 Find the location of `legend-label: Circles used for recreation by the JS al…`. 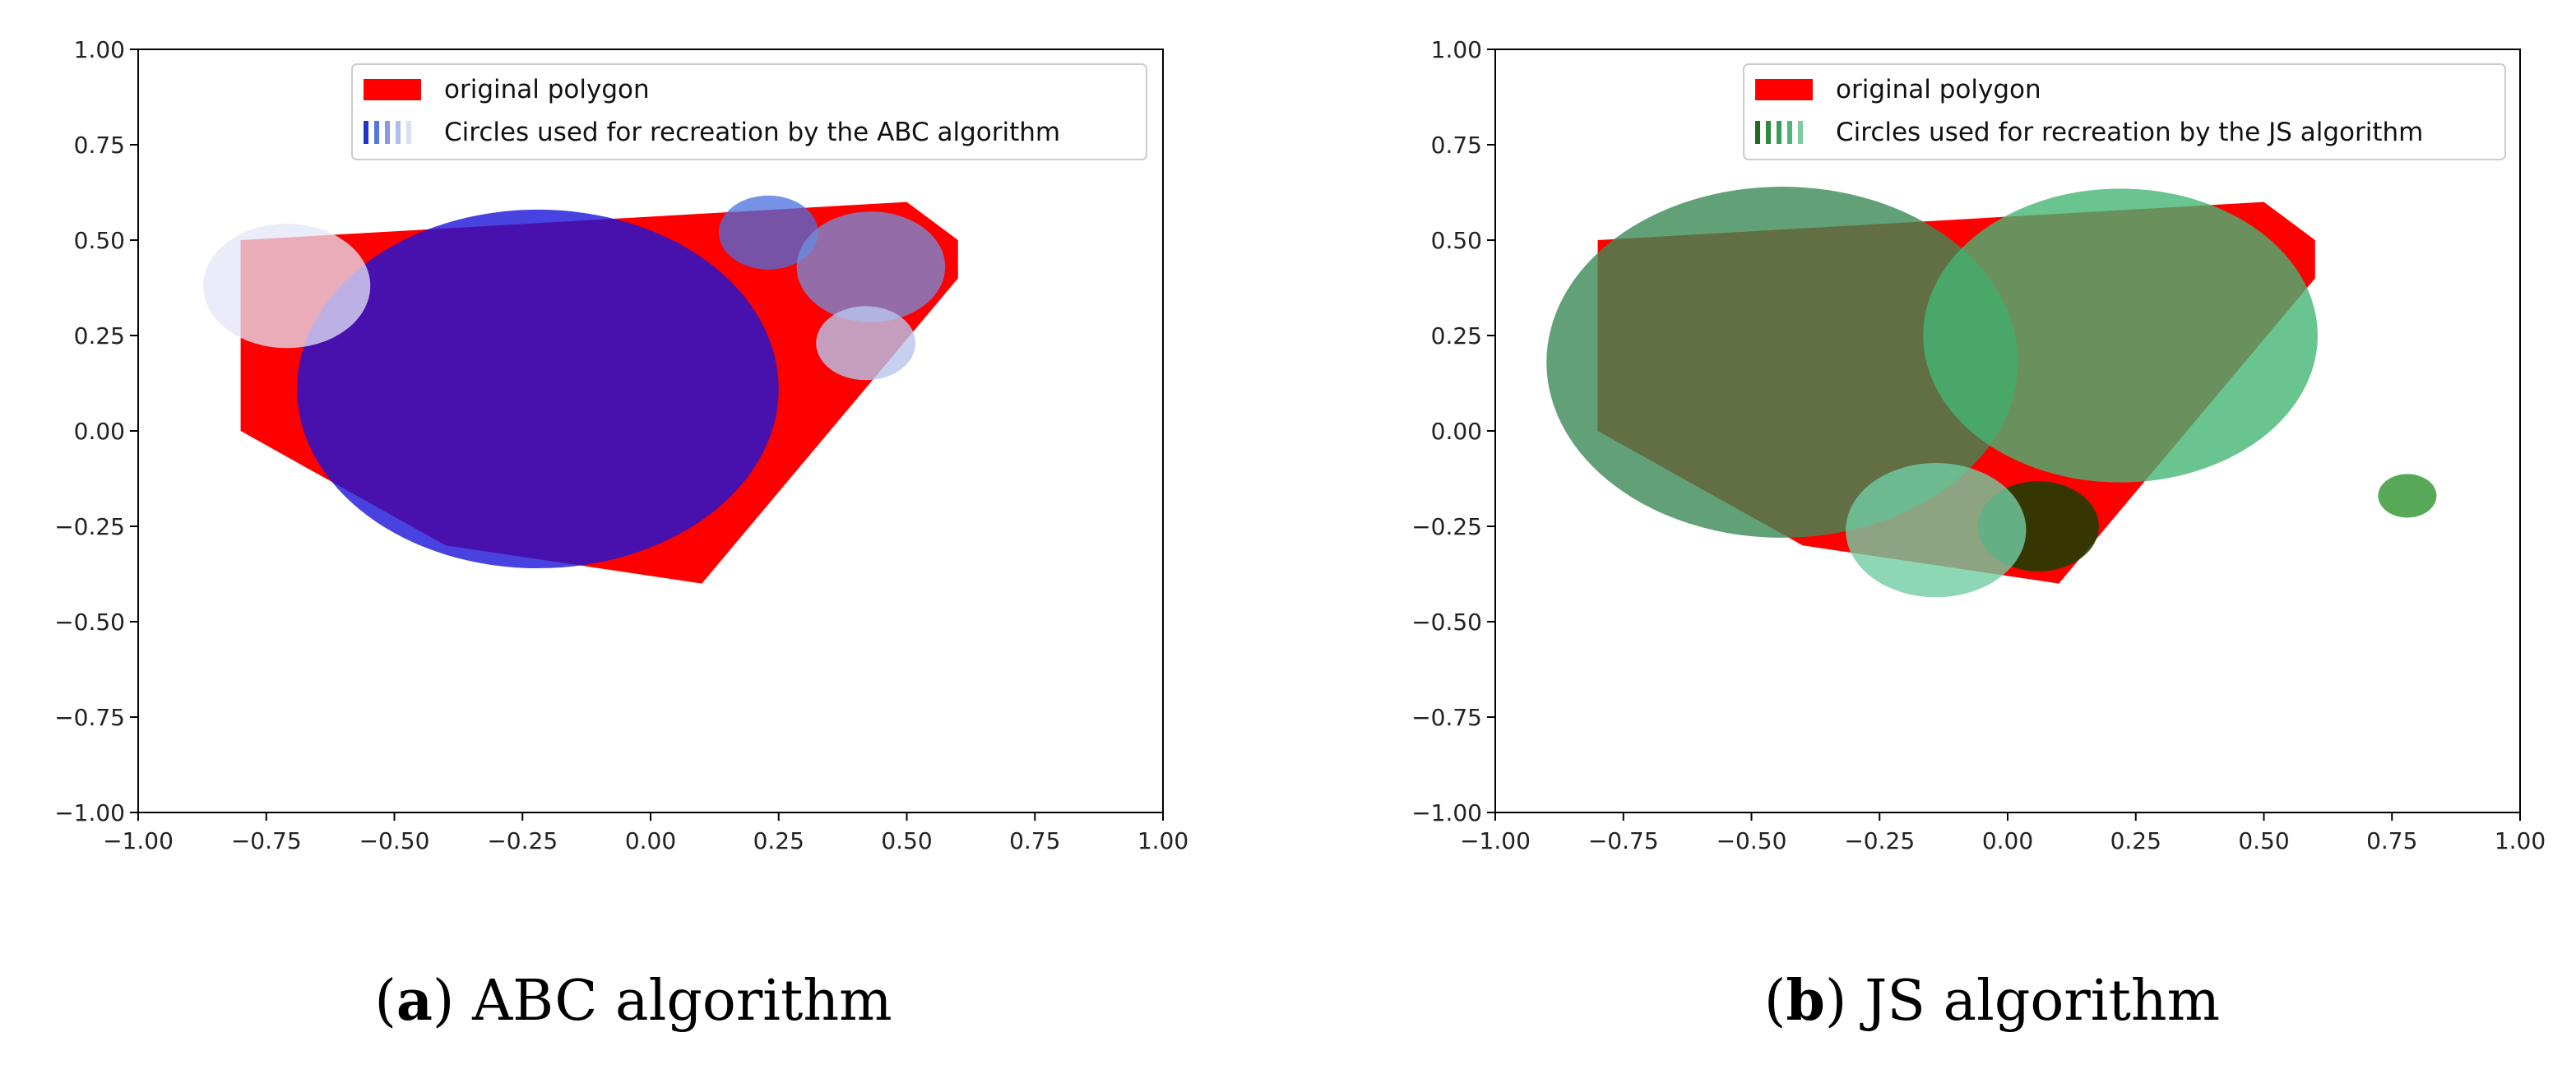

legend-label: Circles used for recreation by the JS al… is located at coordinates (2129, 132).